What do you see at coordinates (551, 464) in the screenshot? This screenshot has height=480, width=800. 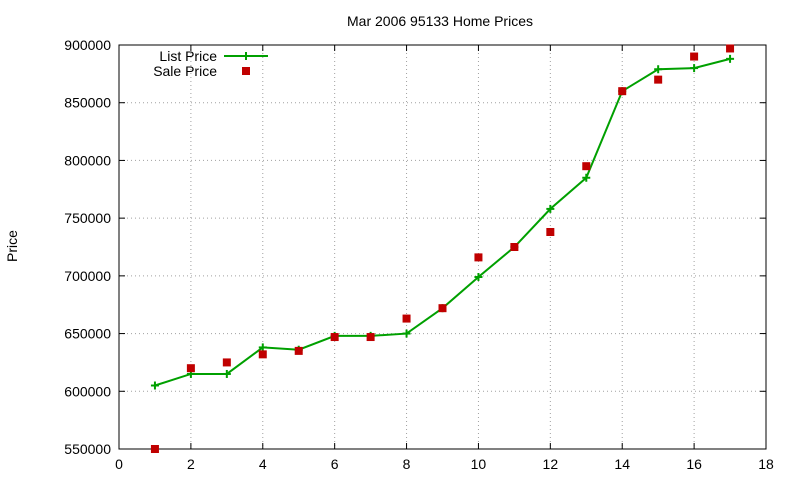 I see `x-tick-label: 12` at bounding box center [551, 464].